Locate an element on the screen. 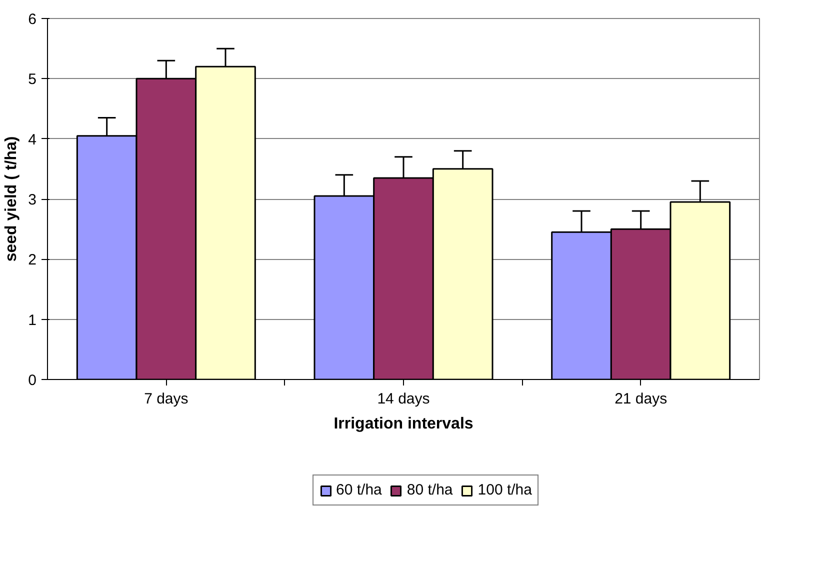  legend-label: 80 t/ha is located at coordinates (429, 490).